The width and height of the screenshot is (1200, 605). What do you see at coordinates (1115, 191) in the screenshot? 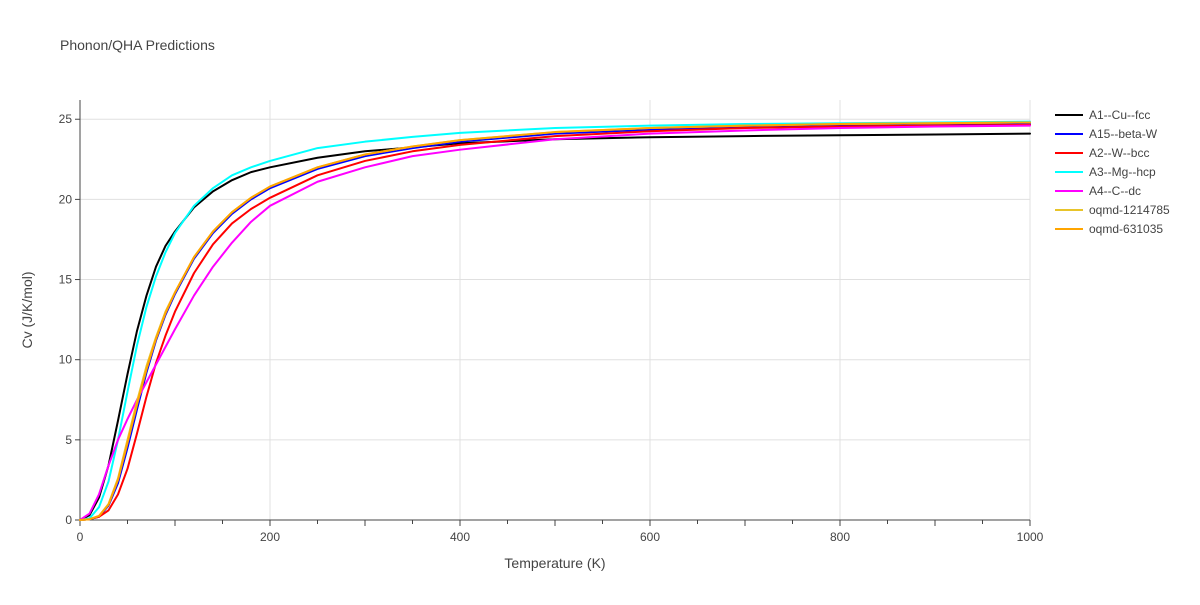
I see `legend-label: A4--C--dc` at bounding box center [1115, 191].